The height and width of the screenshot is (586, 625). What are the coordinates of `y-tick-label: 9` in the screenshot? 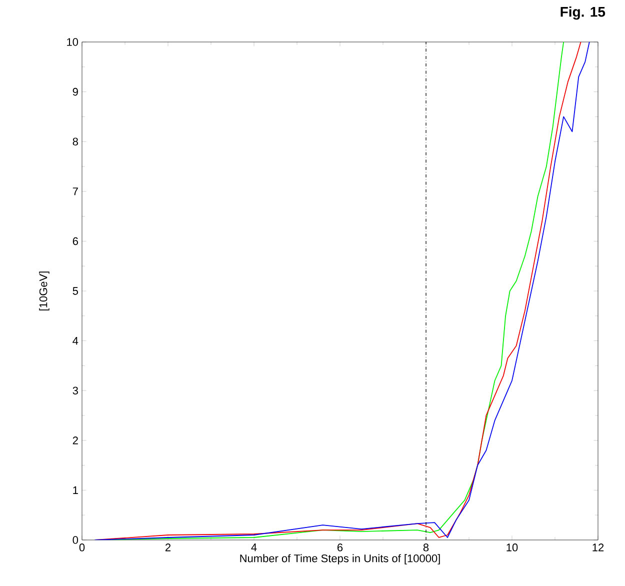 It's located at (75, 92).